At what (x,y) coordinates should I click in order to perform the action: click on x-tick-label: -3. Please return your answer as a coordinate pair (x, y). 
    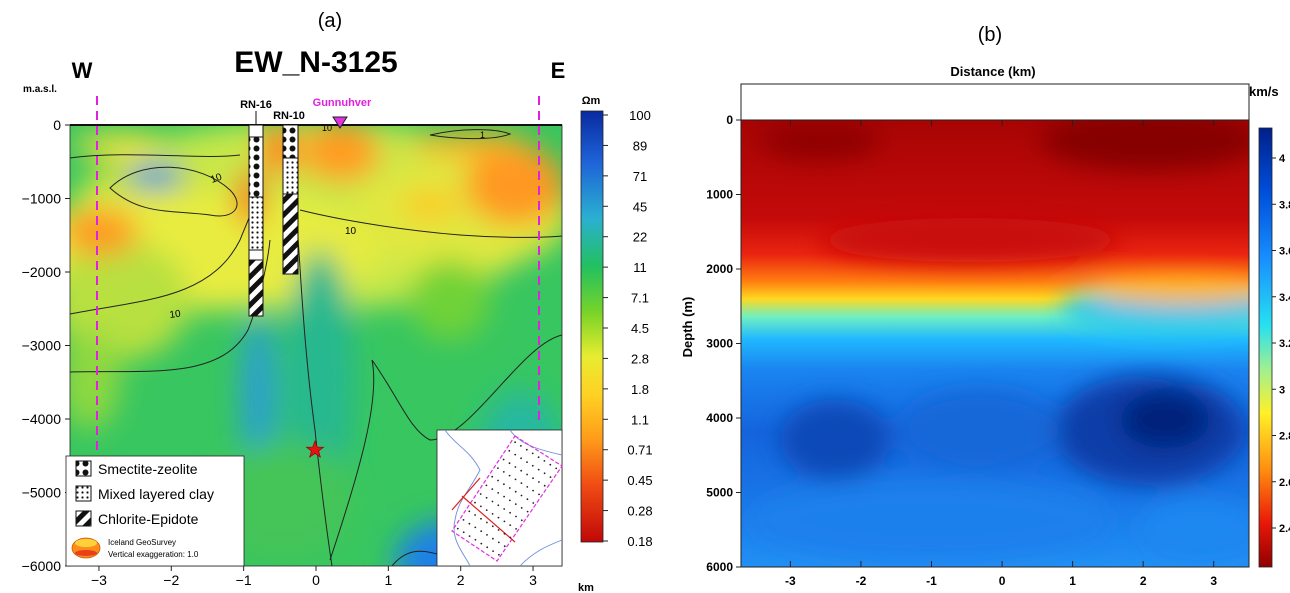
    Looking at the image, I should click on (790, 581).